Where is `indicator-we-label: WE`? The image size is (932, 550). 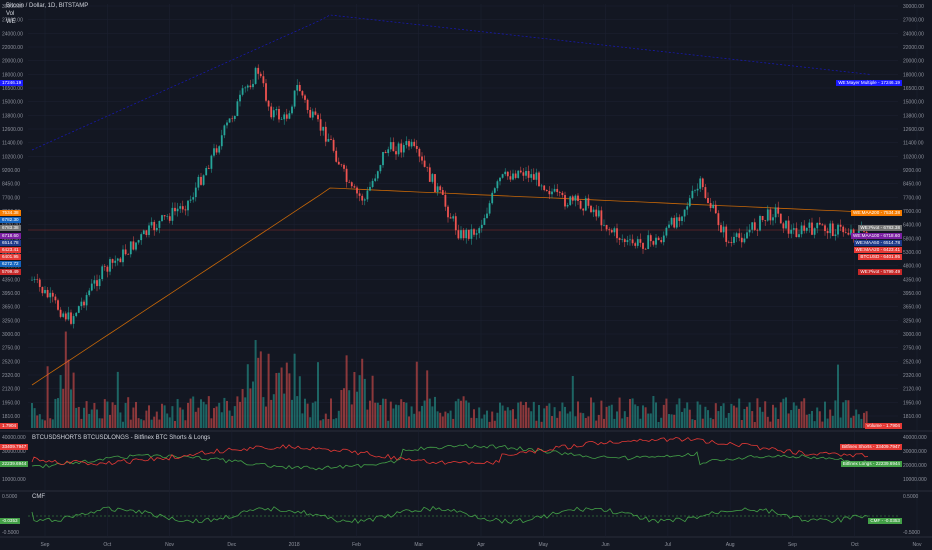 indicator-we-label: WE is located at coordinates (11, 22).